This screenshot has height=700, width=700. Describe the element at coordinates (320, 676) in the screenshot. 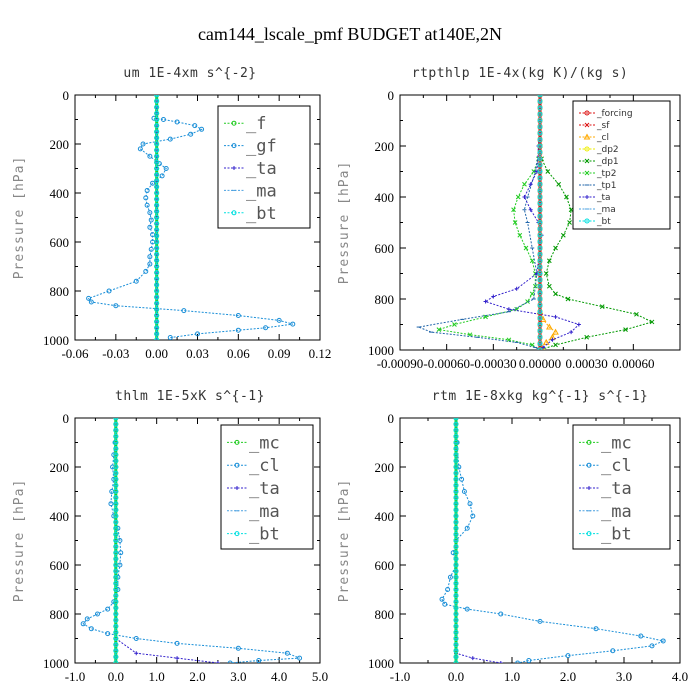

I see `x-tick-label: 5.0` at that location.